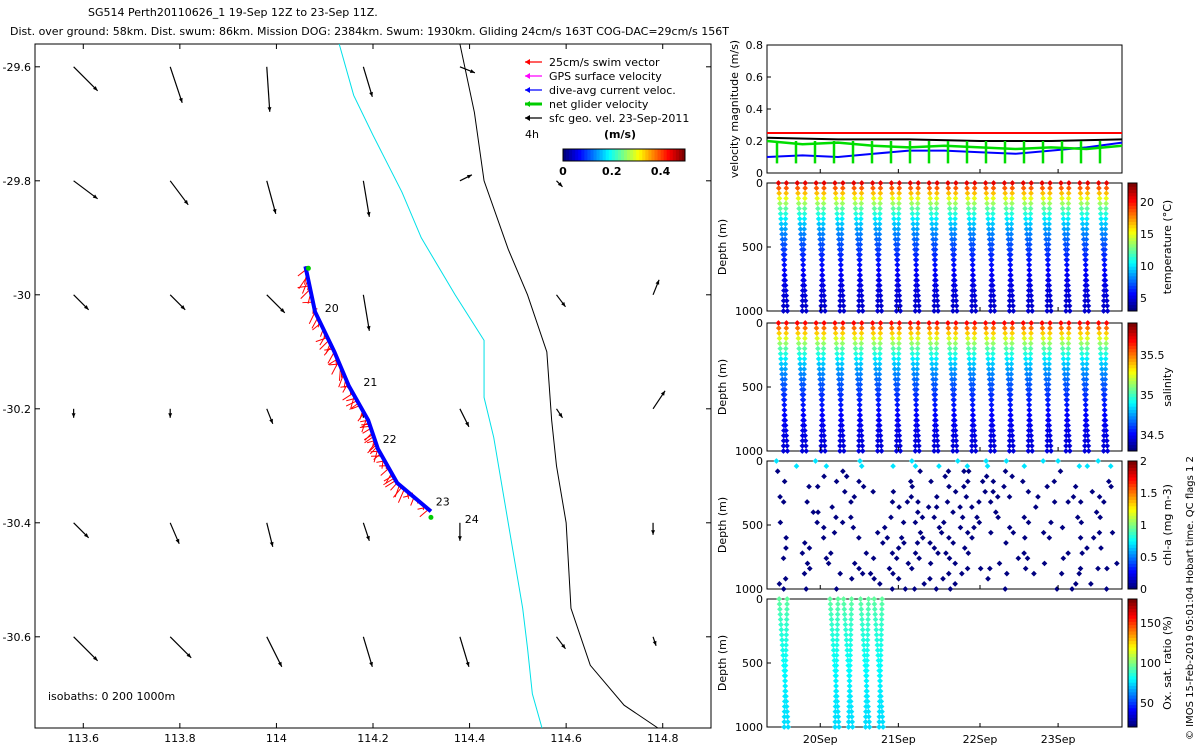  I want to click on section-axes-box, so click(944, 525).